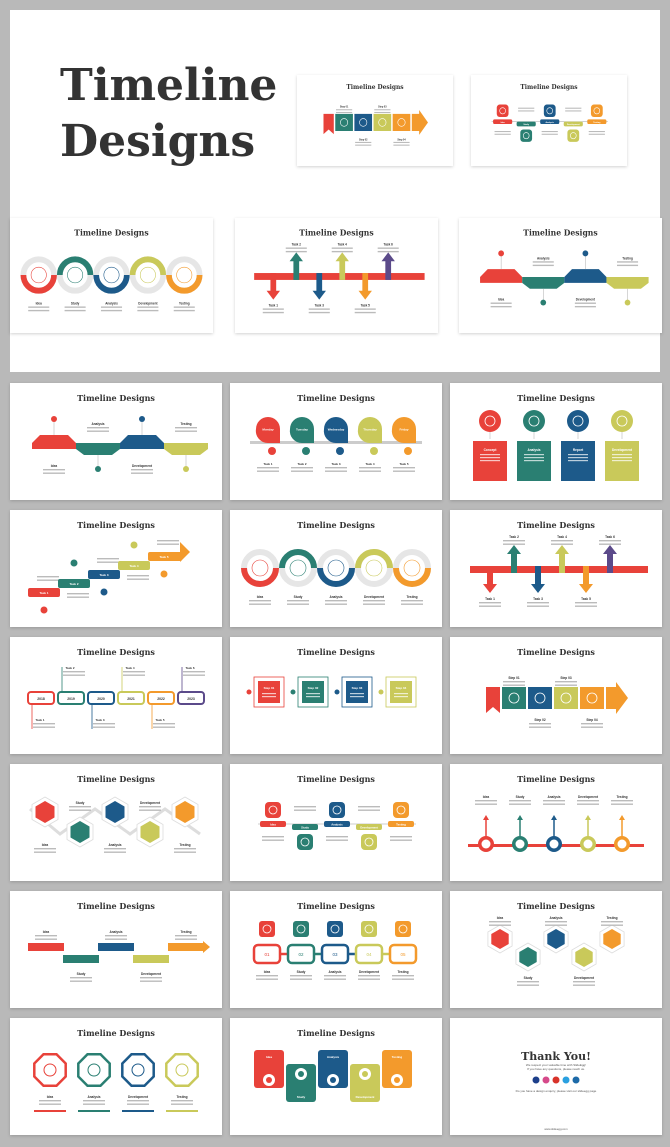 This screenshot has width=670, height=1147. I want to click on linkedin-icon, so click(576, 1080).